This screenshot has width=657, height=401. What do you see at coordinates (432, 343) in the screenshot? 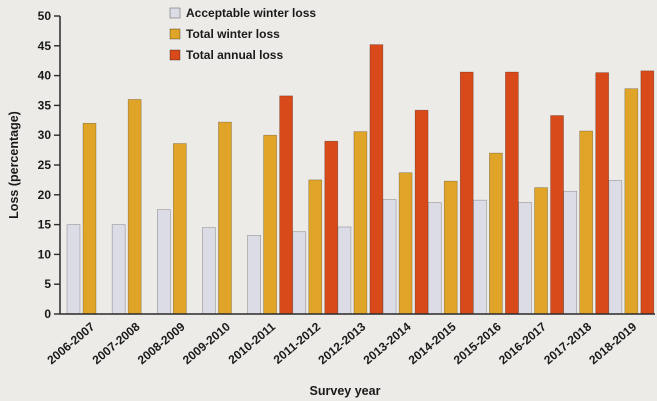
I see `x-tick-label: 2014-2015` at bounding box center [432, 343].